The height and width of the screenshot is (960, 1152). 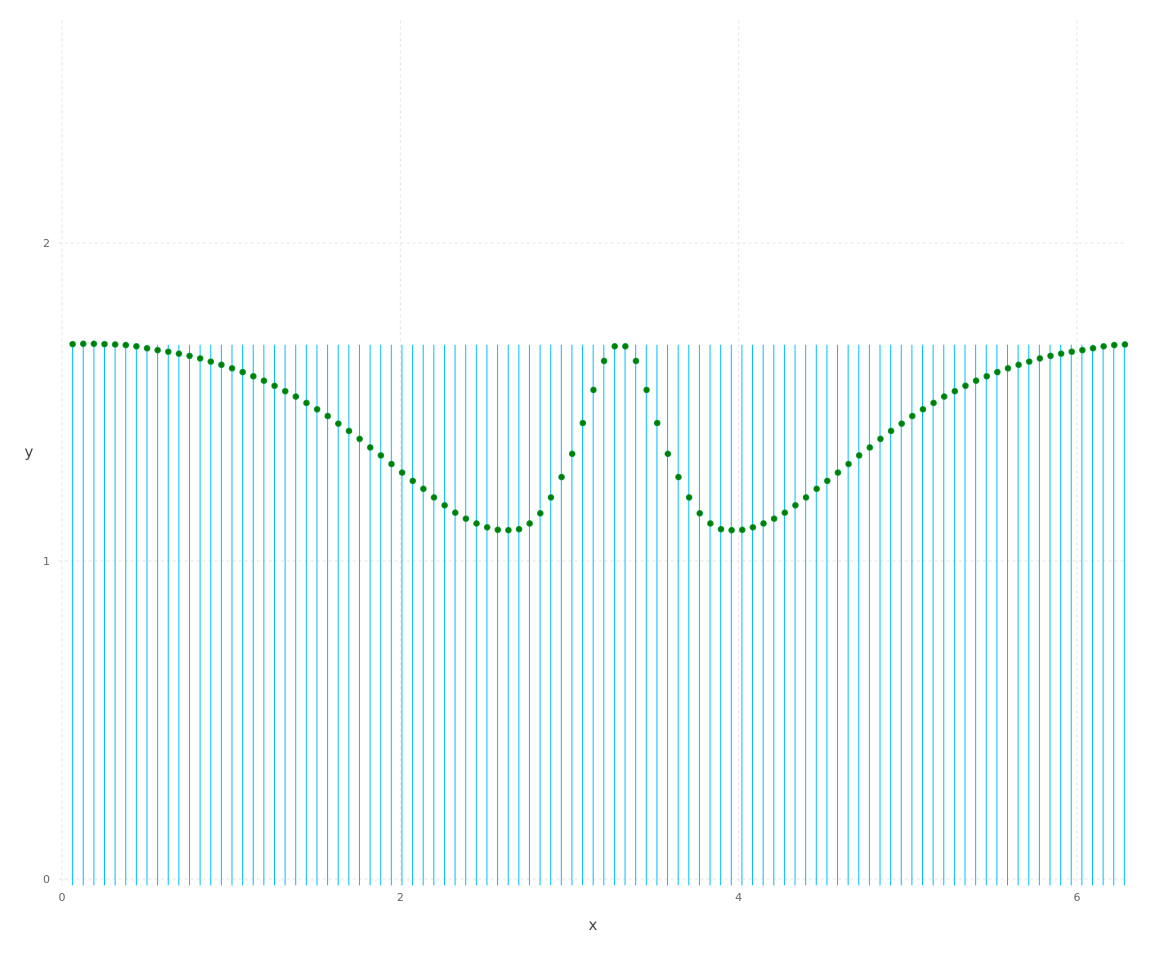 What do you see at coordinates (1077, 897) in the screenshot?
I see `x-tick-label: 6` at bounding box center [1077, 897].